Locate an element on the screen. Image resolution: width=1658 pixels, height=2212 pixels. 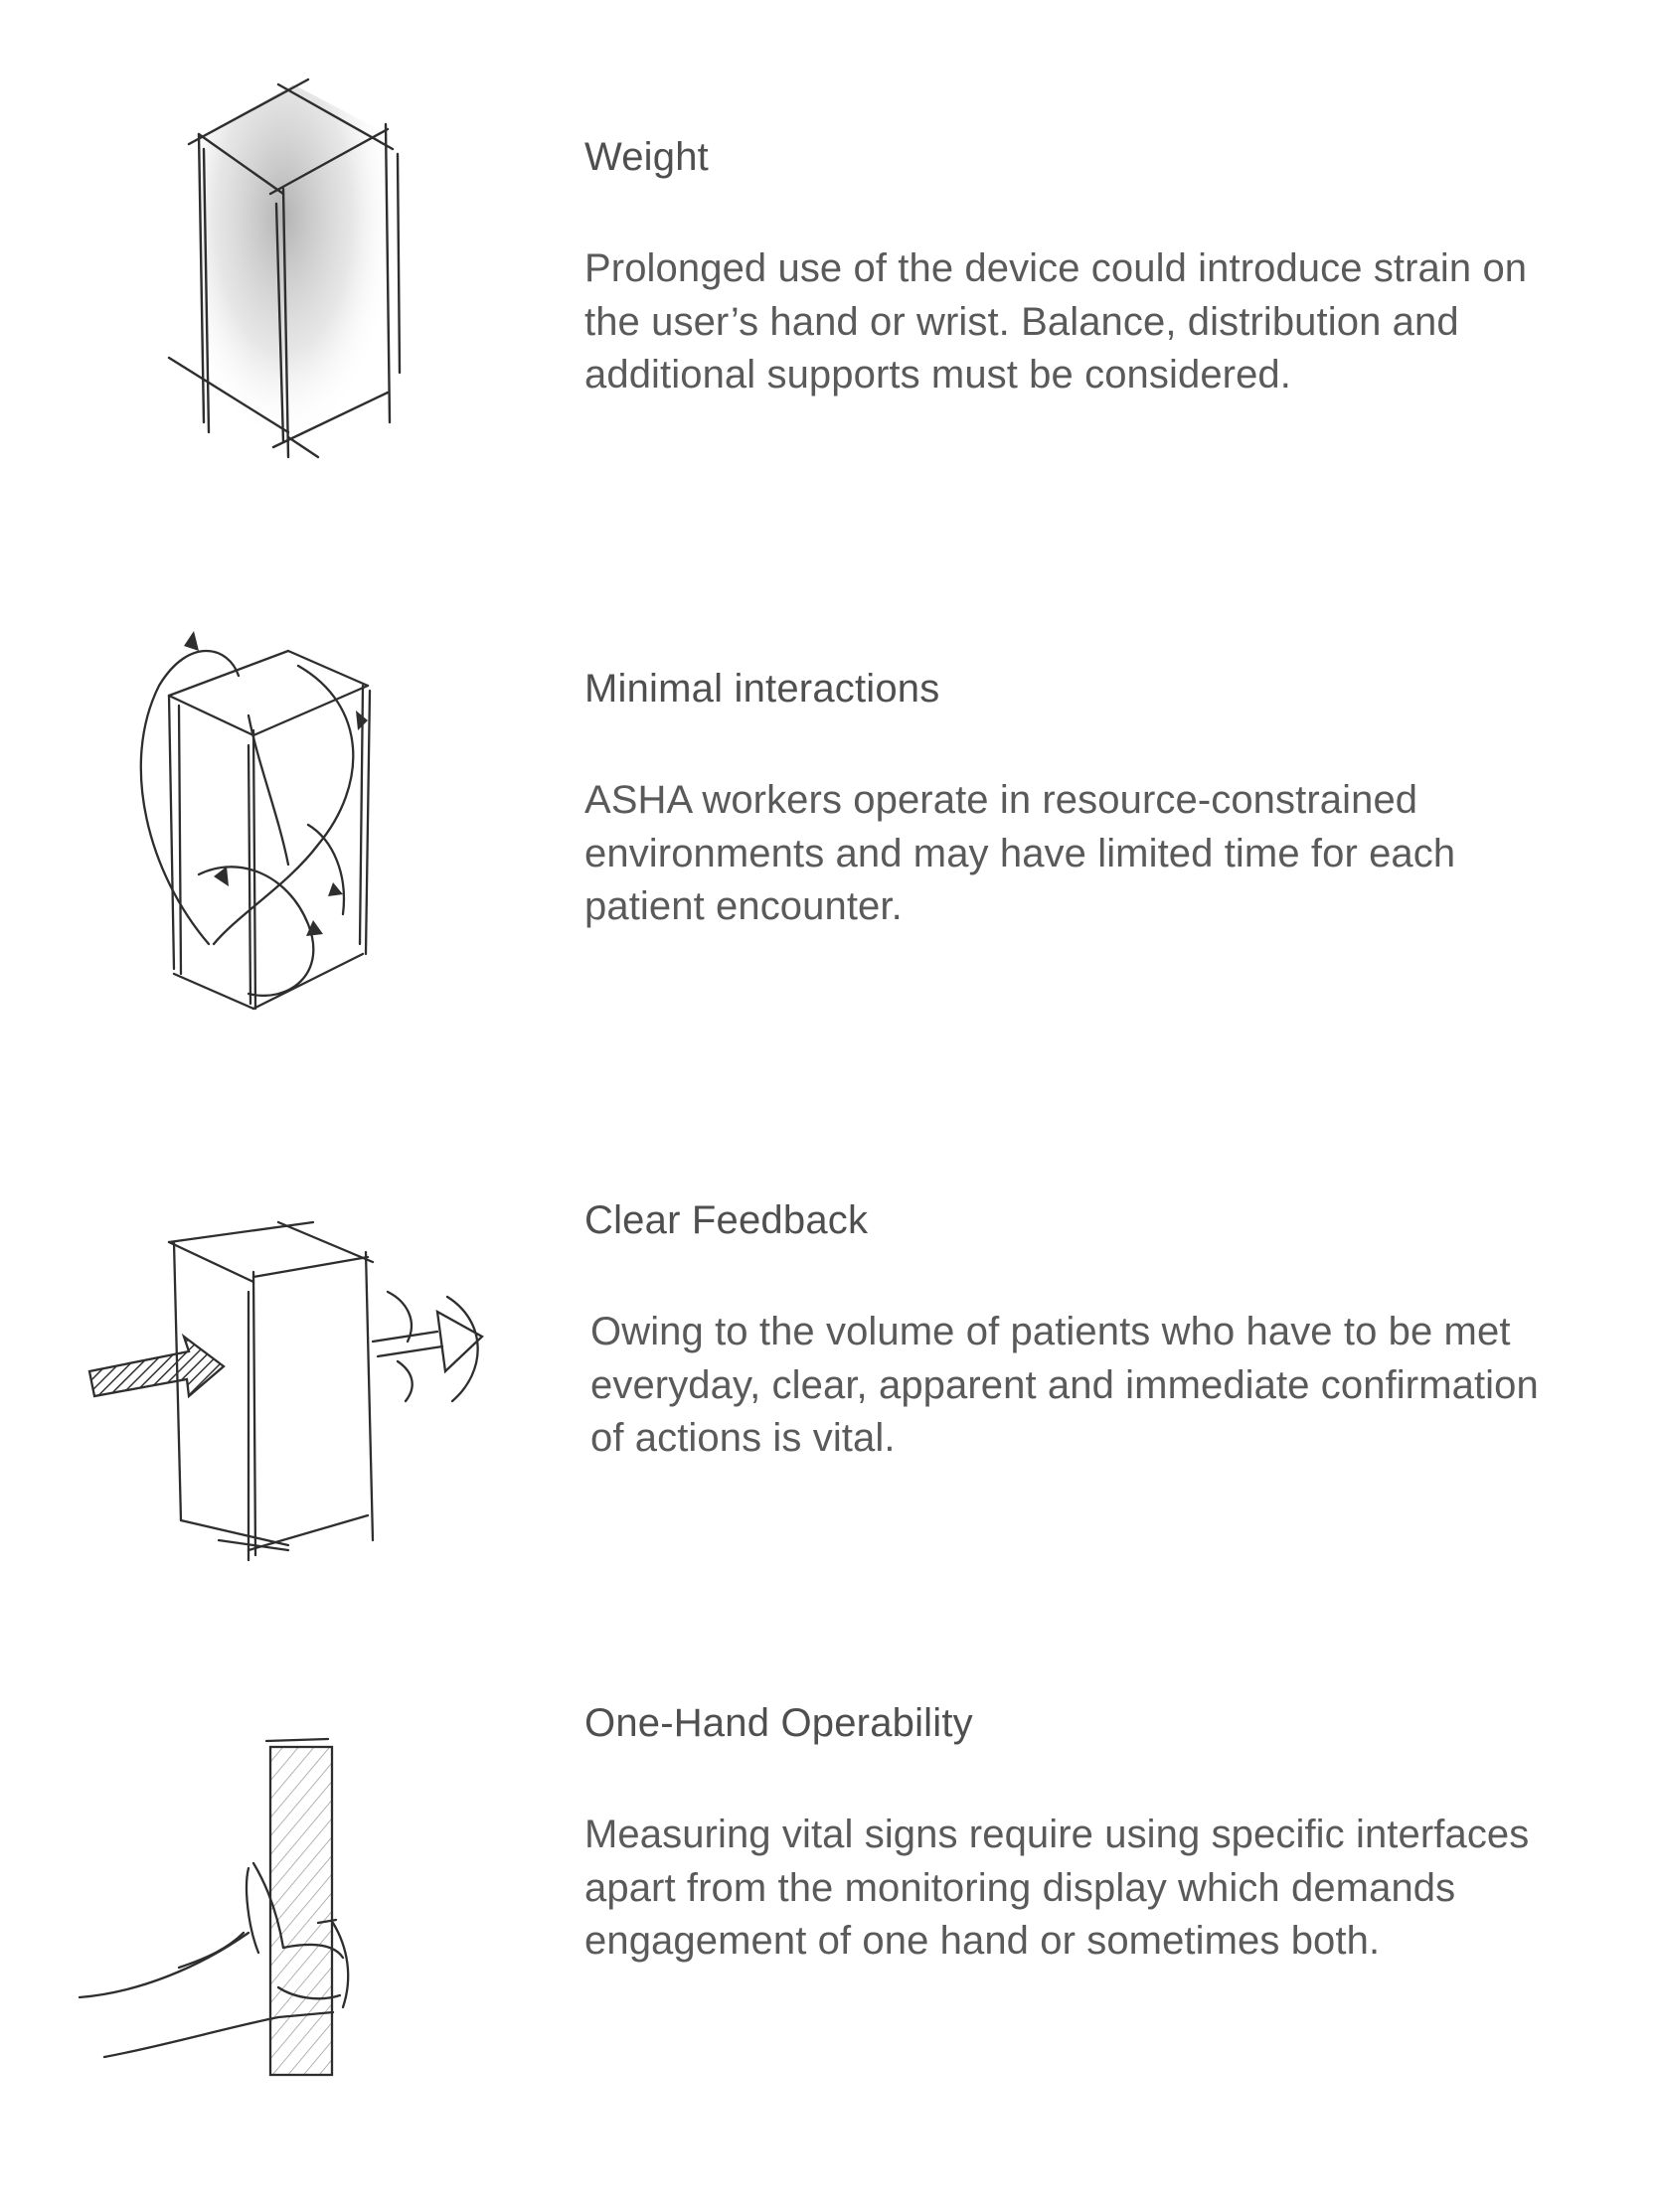
feature-title: One-Hand Operability is located at coordinates (778, 1723).